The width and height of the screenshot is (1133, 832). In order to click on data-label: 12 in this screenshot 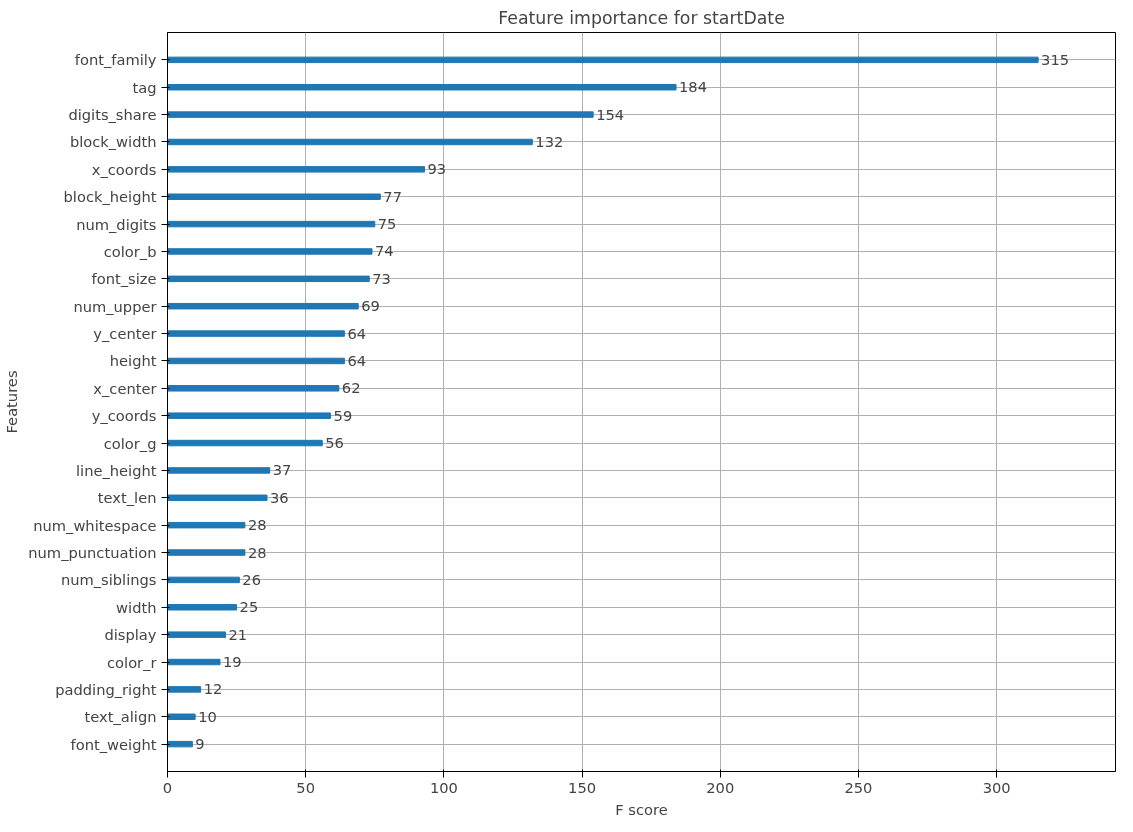, I will do `click(213, 689)`.